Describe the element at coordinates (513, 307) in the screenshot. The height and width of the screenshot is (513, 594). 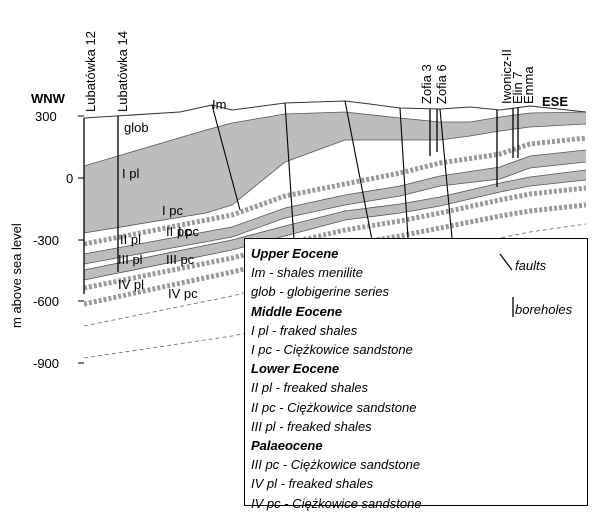
I see `legend-borehole-symbol` at that location.